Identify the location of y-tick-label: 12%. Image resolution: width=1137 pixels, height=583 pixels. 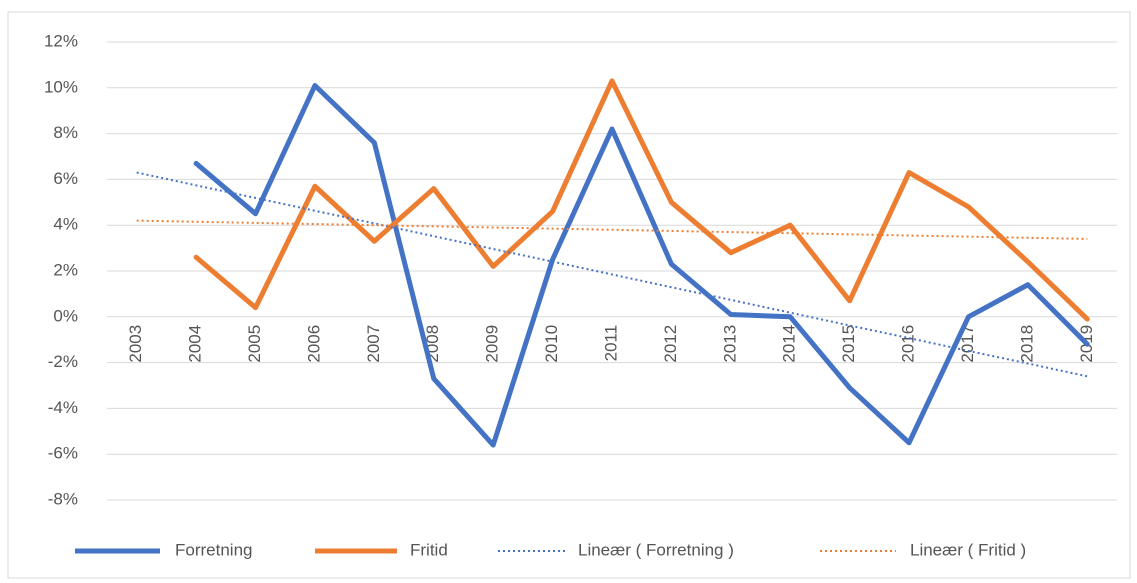
(61, 40).